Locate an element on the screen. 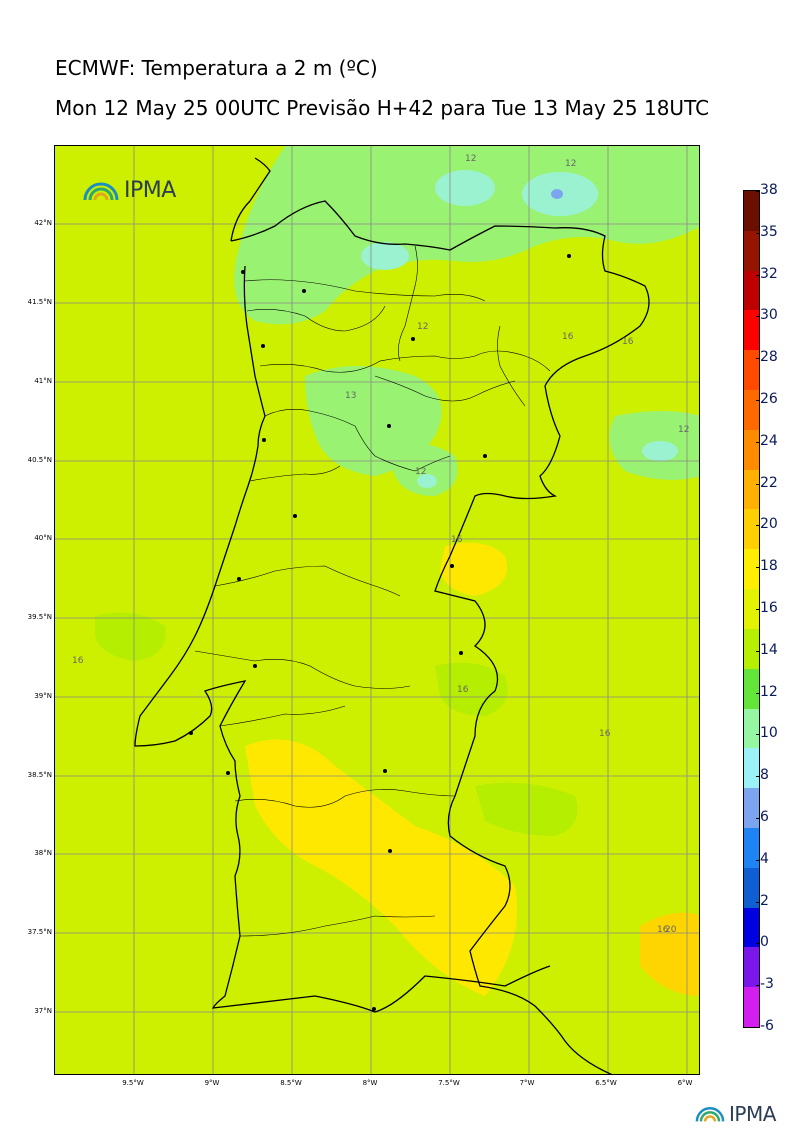 The image size is (800, 1131). colorbar-tick-label: 4 is located at coordinates (764, 858).